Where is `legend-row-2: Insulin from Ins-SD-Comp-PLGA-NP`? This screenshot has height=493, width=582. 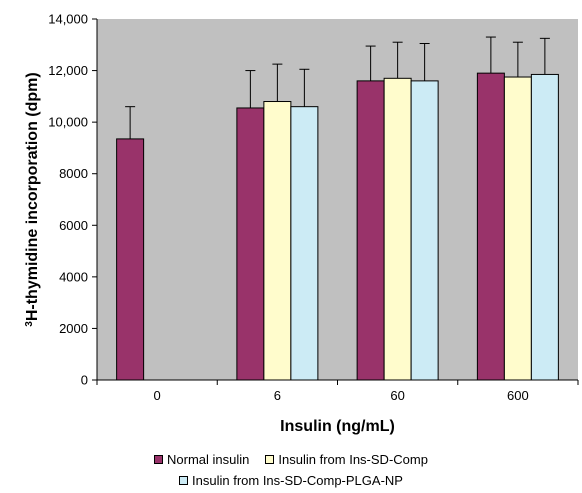
legend-row-2: Insulin from Ins-SD-Comp-PLGA-NP is located at coordinates (291, 480).